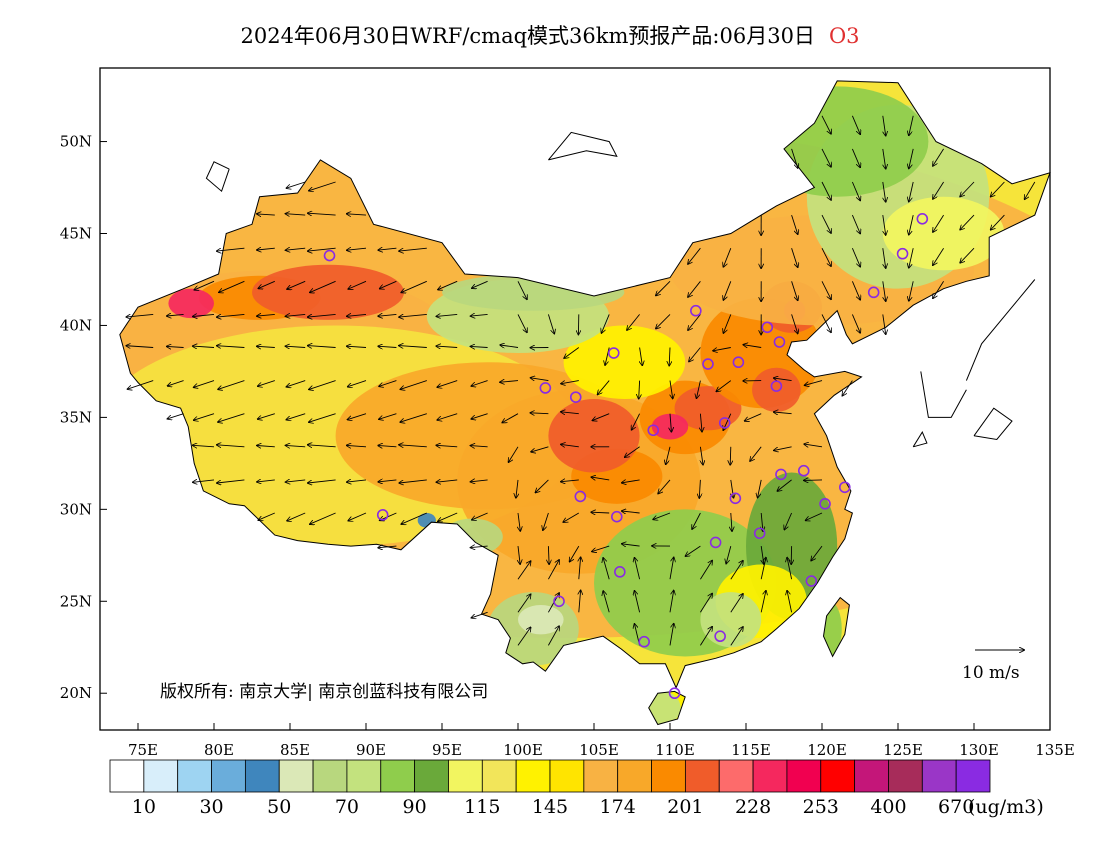 The height and width of the screenshot is (850, 1100). What do you see at coordinates (76, 325) in the screenshot?
I see `latitude-tick-label: 40N` at bounding box center [76, 325].